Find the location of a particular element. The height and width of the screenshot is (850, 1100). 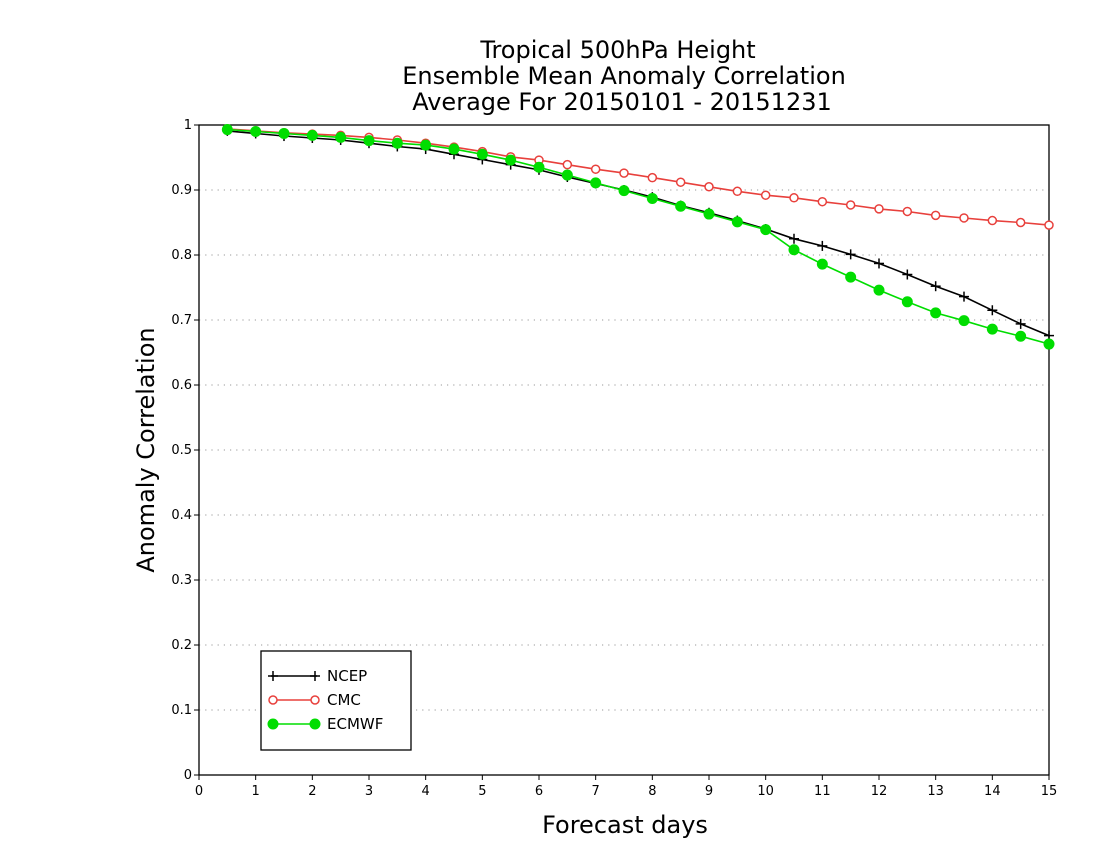

legend-item-ecmwf: ECMWF is located at coordinates (325, 724).